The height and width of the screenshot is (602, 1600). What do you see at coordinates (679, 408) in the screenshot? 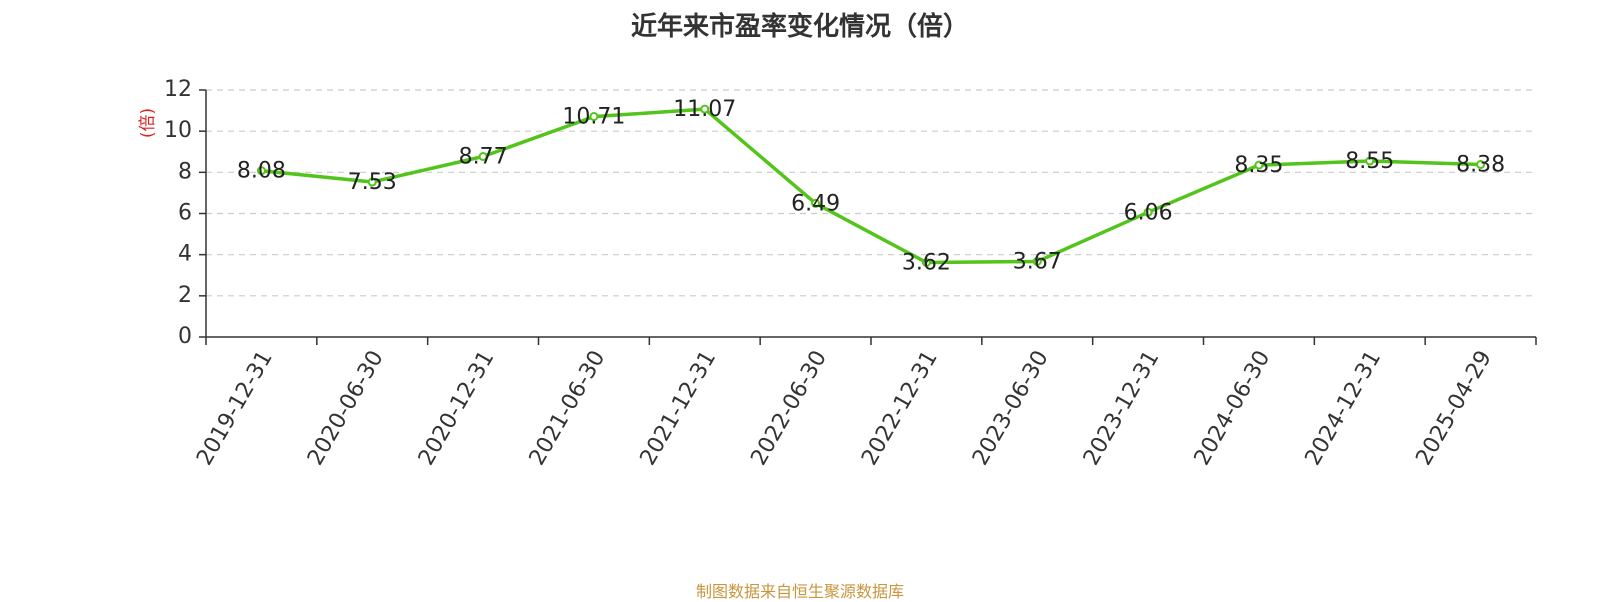
I see `x-tick-label: 2021-12-31` at bounding box center [679, 408].